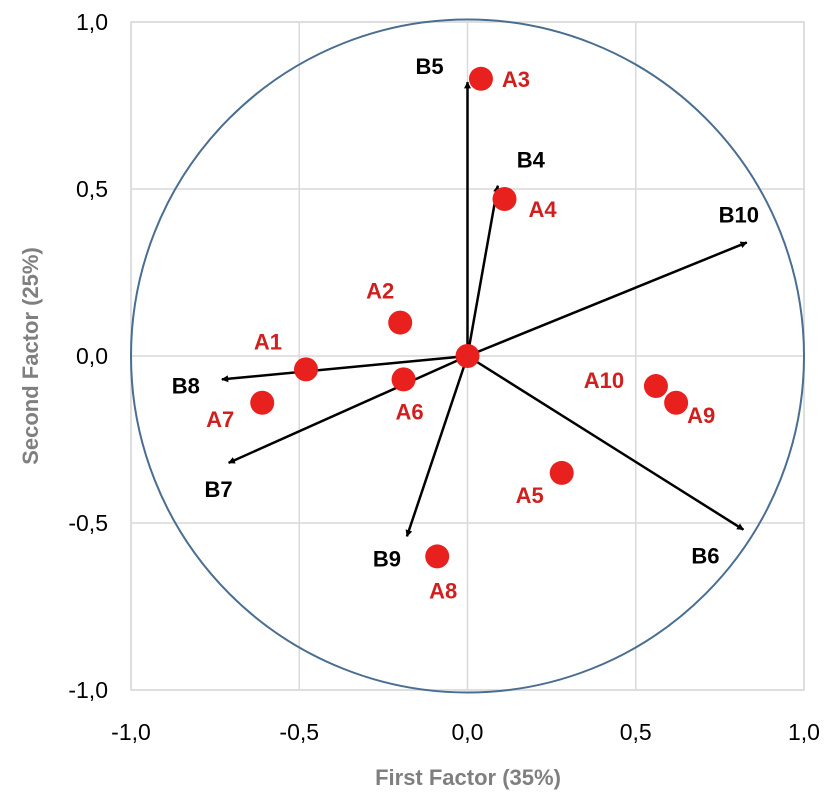 The height and width of the screenshot is (793, 830). What do you see at coordinates (804, 732) in the screenshot?
I see `x-tick-label: 1,0` at bounding box center [804, 732].